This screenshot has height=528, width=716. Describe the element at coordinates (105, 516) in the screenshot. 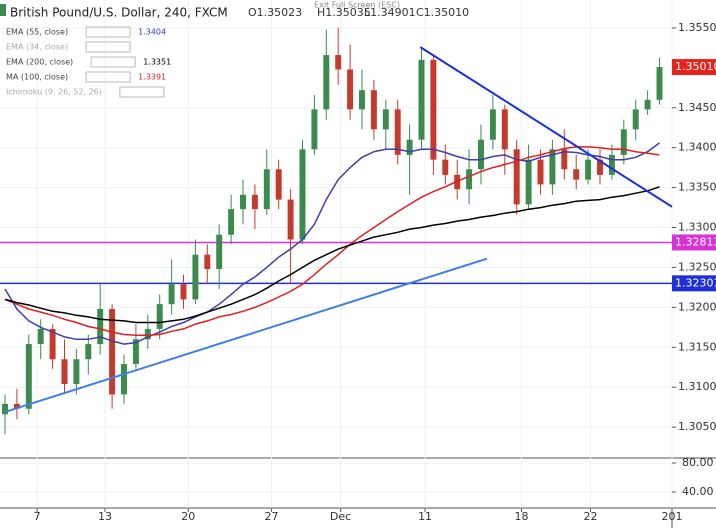

I see `x-tick-label: 13` at that location.